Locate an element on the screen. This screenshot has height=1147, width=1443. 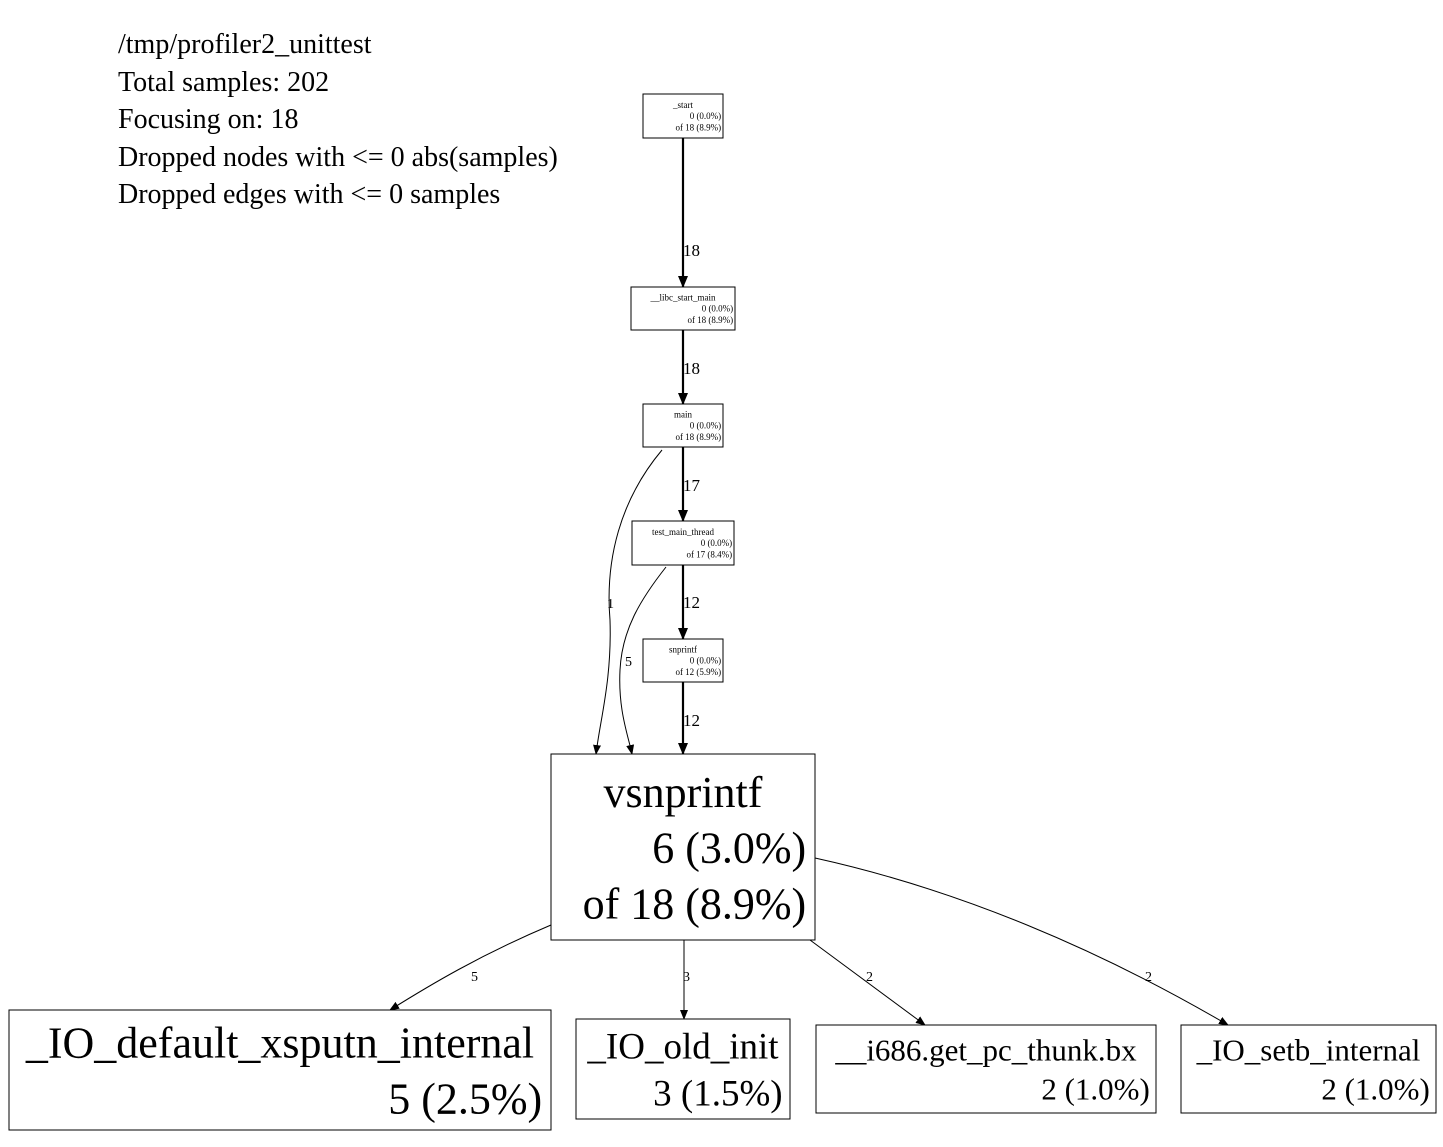
node-name: __libc_start_main is located at coordinates (683, 297).